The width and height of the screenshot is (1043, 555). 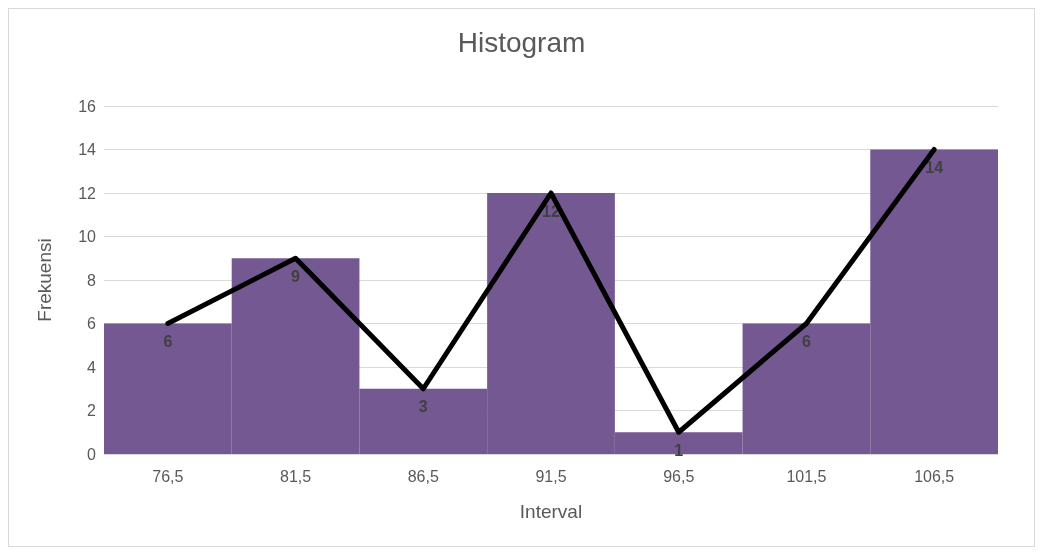 I want to click on x-tick-label: 76,5, so click(x=168, y=476).